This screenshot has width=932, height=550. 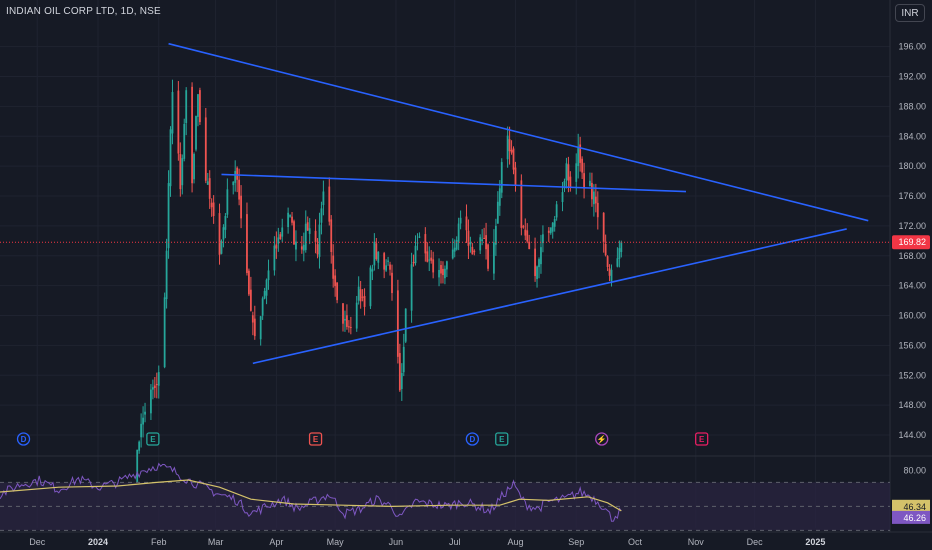 What do you see at coordinates (696, 542) in the screenshot?
I see `x-tick-label: Nov` at bounding box center [696, 542].